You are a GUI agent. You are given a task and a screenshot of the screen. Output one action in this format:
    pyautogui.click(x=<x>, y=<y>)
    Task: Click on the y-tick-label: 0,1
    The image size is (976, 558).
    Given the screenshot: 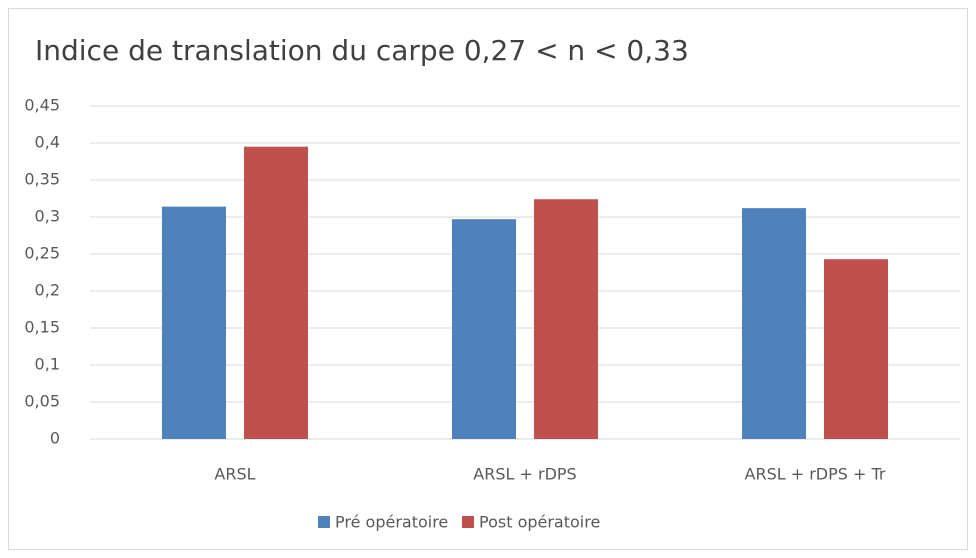 What is the action you would take?
    pyautogui.click(x=47, y=364)
    